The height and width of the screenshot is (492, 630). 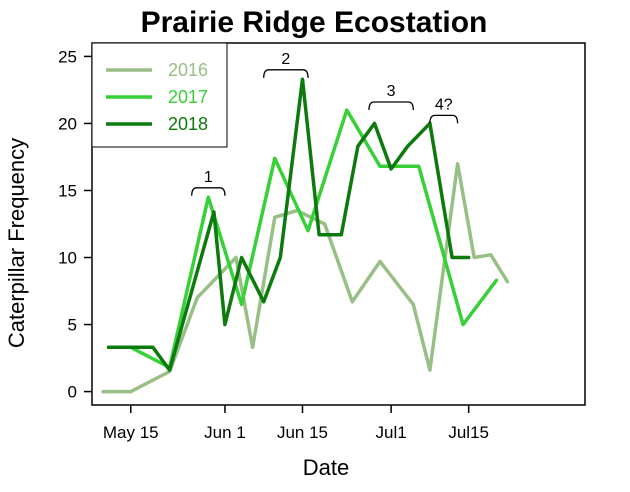 What do you see at coordinates (67, 123) in the screenshot?
I see `y-tick-label: 20` at bounding box center [67, 123].